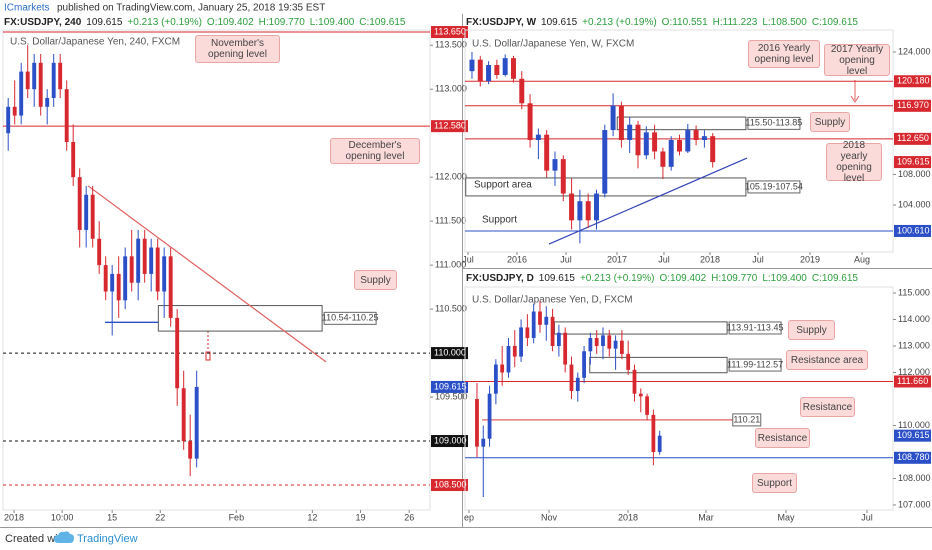 The height and width of the screenshot is (550, 932). What do you see at coordinates (451, 396) in the screenshot?
I see `y-tick-label: 109.500` at bounding box center [451, 396].